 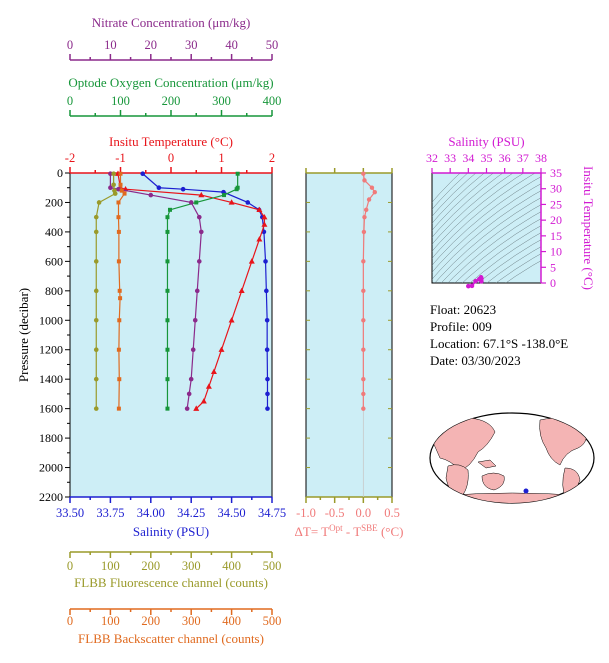 What do you see at coordinates (556, 189) in the screenshot?
I see `ts-temp-tick-label: 30` at bounding box center [556, 189].